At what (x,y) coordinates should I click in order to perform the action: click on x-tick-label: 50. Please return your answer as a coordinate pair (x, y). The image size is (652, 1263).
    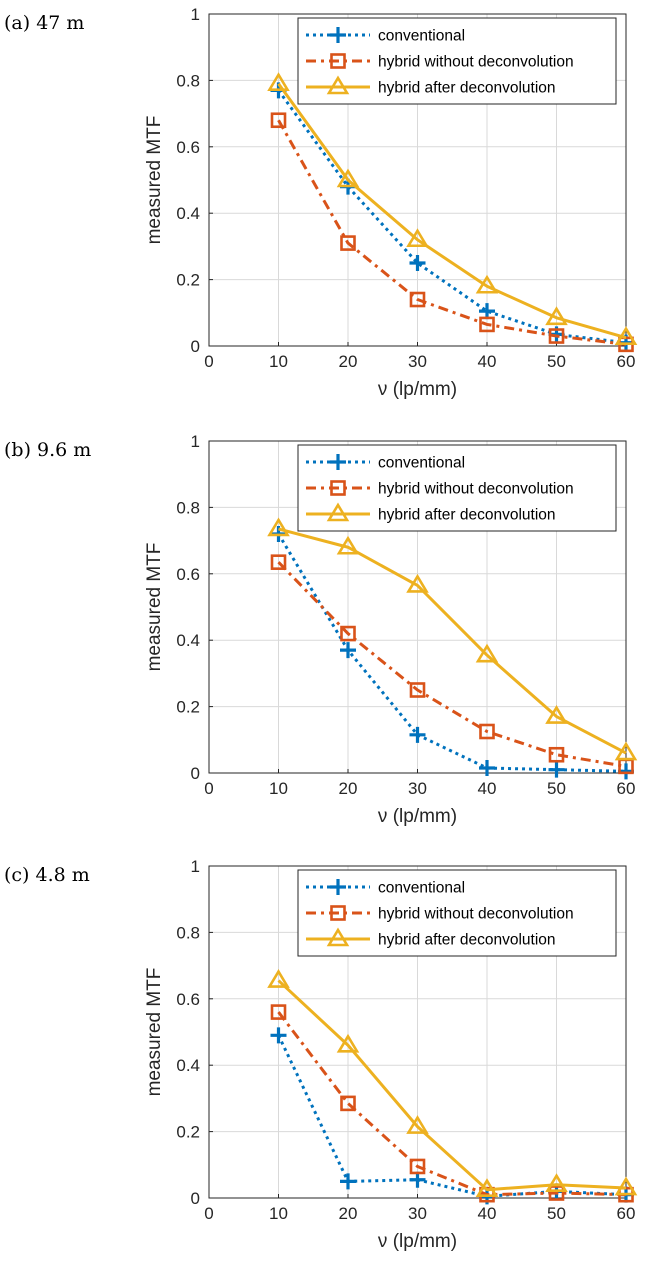
    Looking at the image, I should click on (556, 361).